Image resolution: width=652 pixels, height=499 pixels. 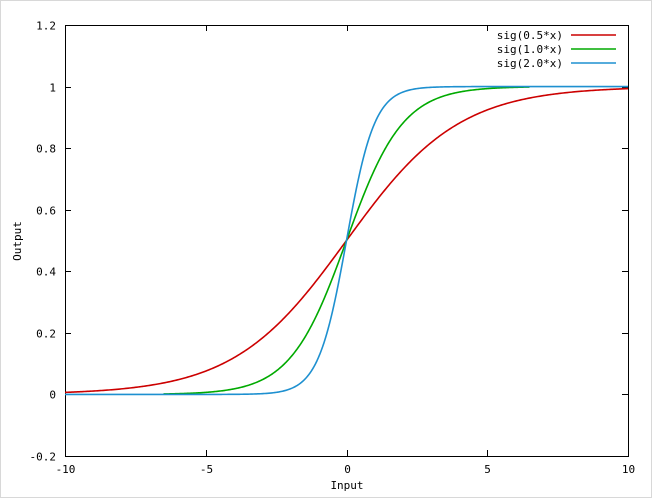 I want to click on legend-label-0: sig(0.5*x), so click(x=530, y=35).